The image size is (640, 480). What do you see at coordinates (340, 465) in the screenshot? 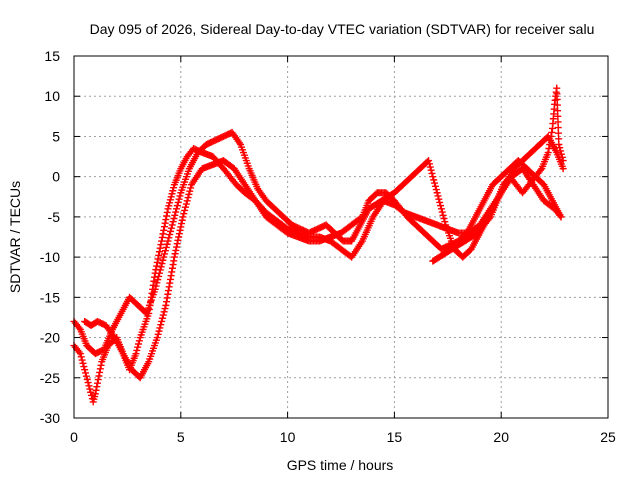
I see `x-axis-label: GPS time / hours` at bounding box center [340, 465].